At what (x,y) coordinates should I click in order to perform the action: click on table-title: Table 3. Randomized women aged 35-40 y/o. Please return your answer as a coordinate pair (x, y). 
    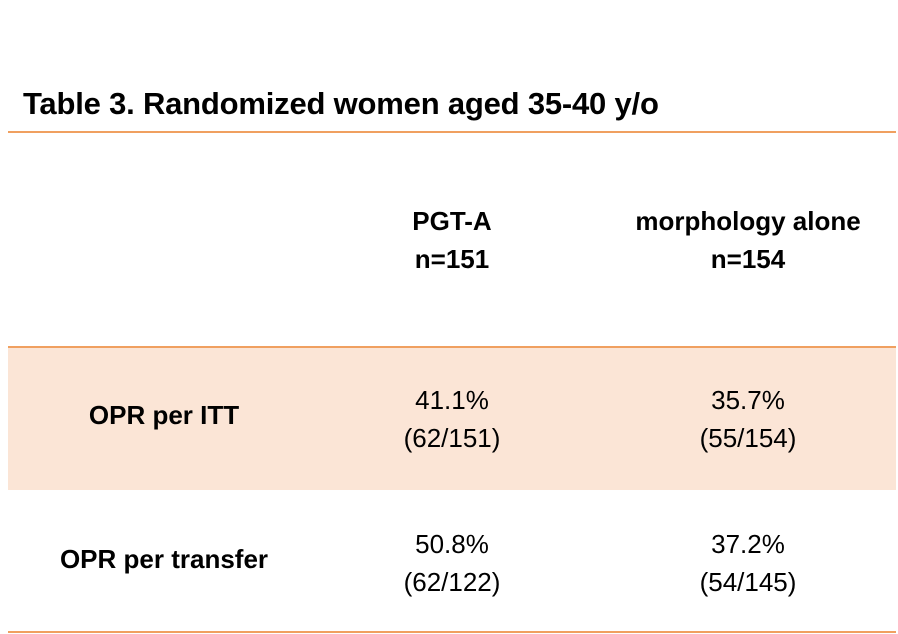
    Looking at the image, I should click on (341, 103).